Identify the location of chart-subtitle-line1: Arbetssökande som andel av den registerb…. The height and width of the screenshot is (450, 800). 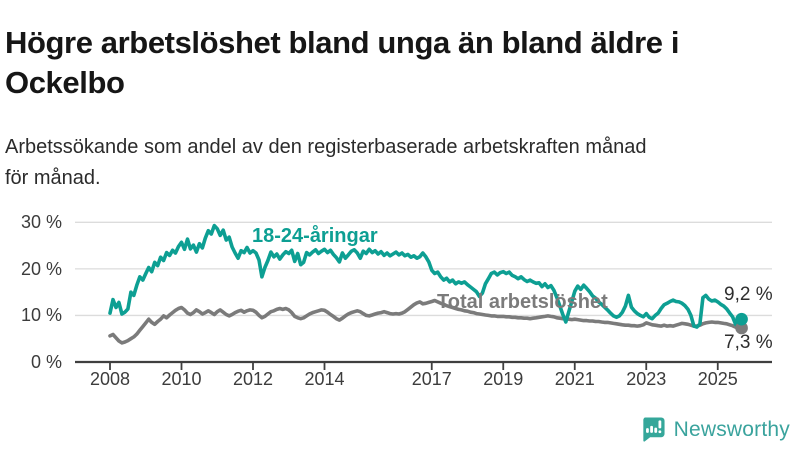
(326, 147).